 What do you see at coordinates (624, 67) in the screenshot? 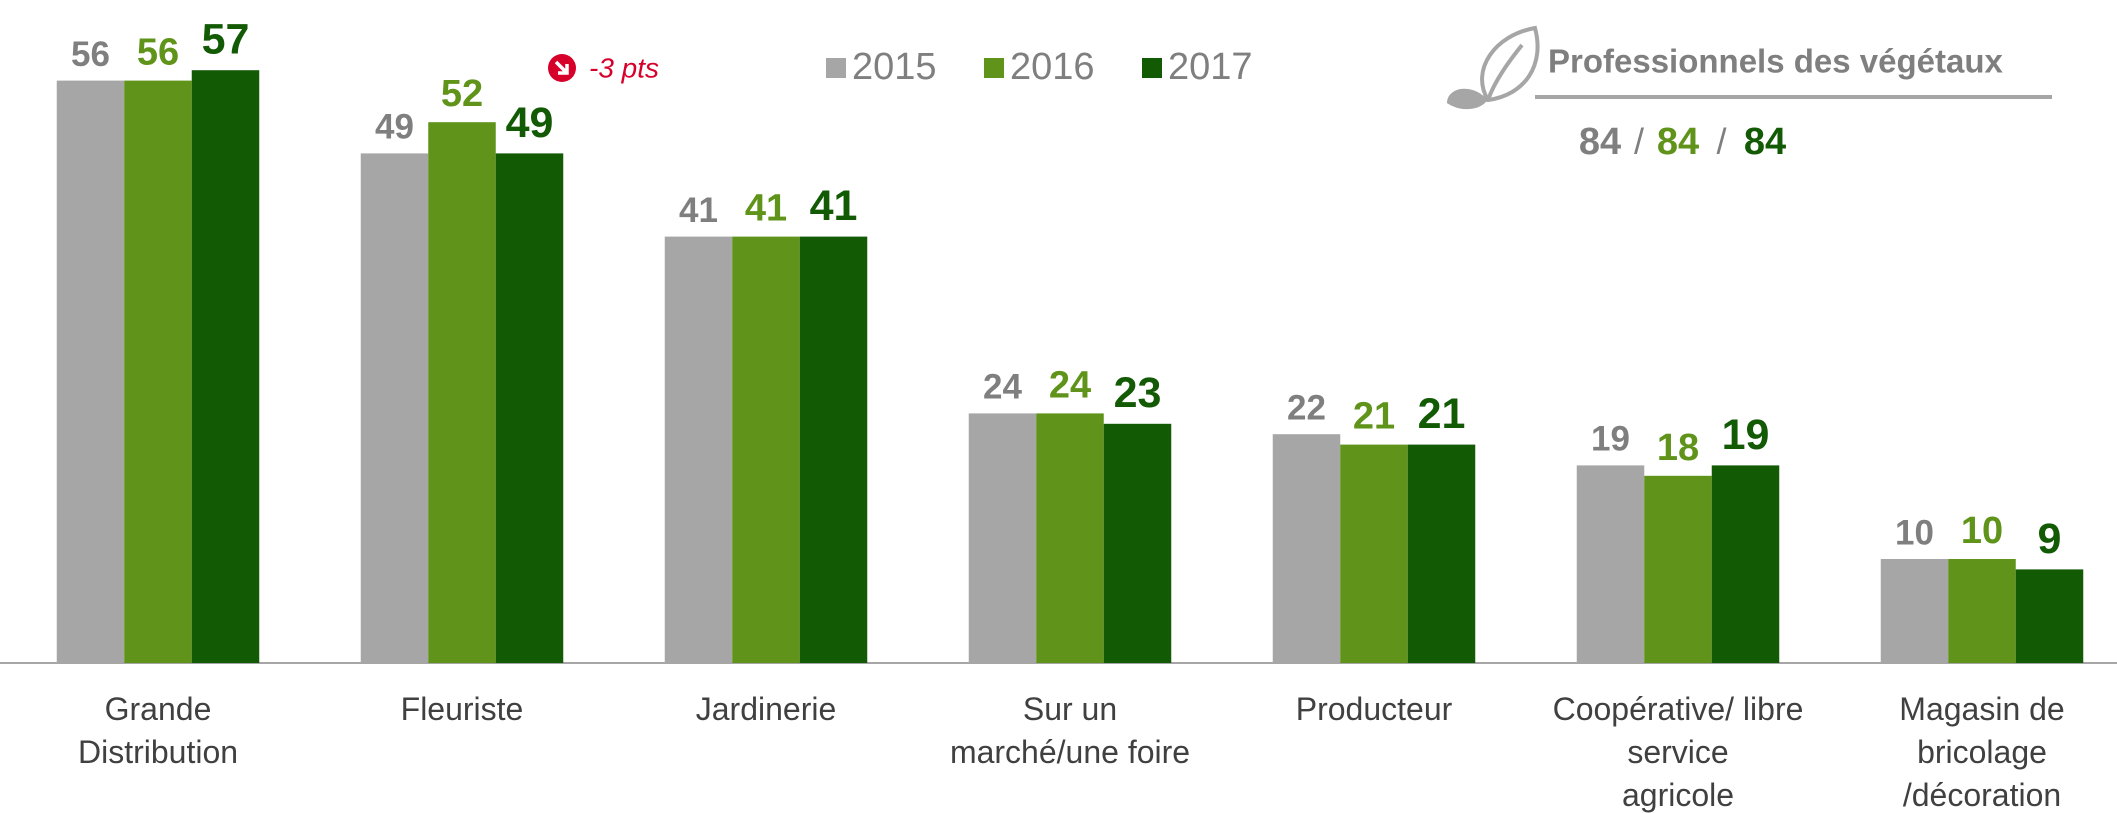
I see `annotation: -3 pts` at bounding box center [624, 67].